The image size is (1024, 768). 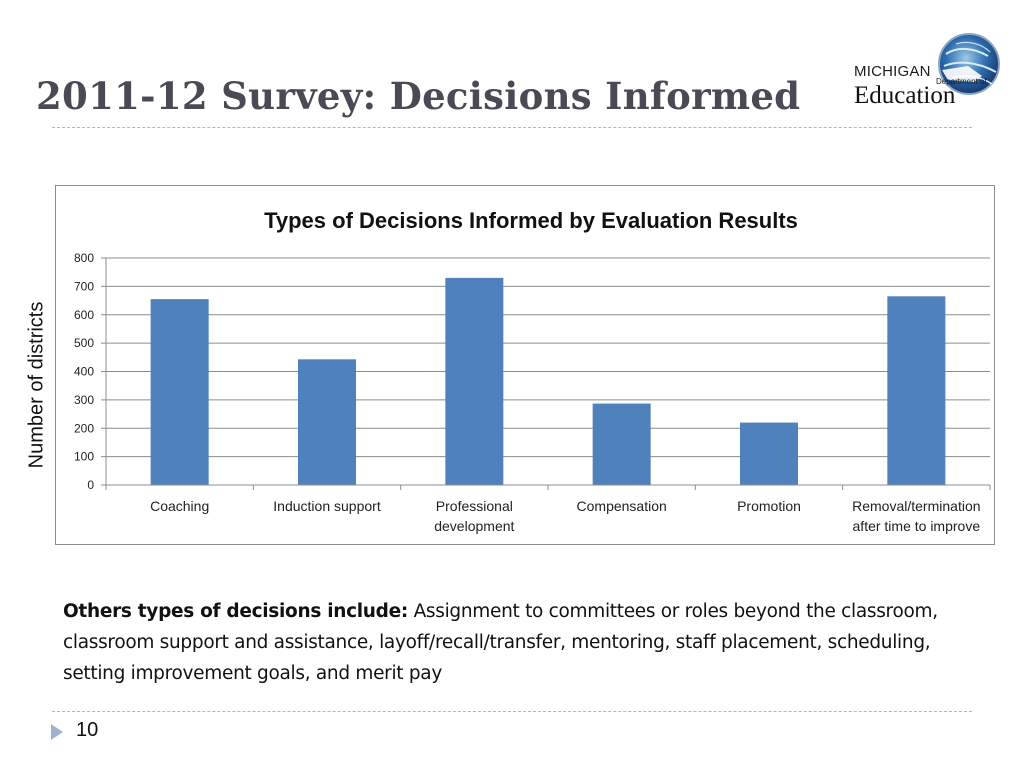 I want to click on logo-michigan-text: MICHIGAN, so click(x=892, y=71).